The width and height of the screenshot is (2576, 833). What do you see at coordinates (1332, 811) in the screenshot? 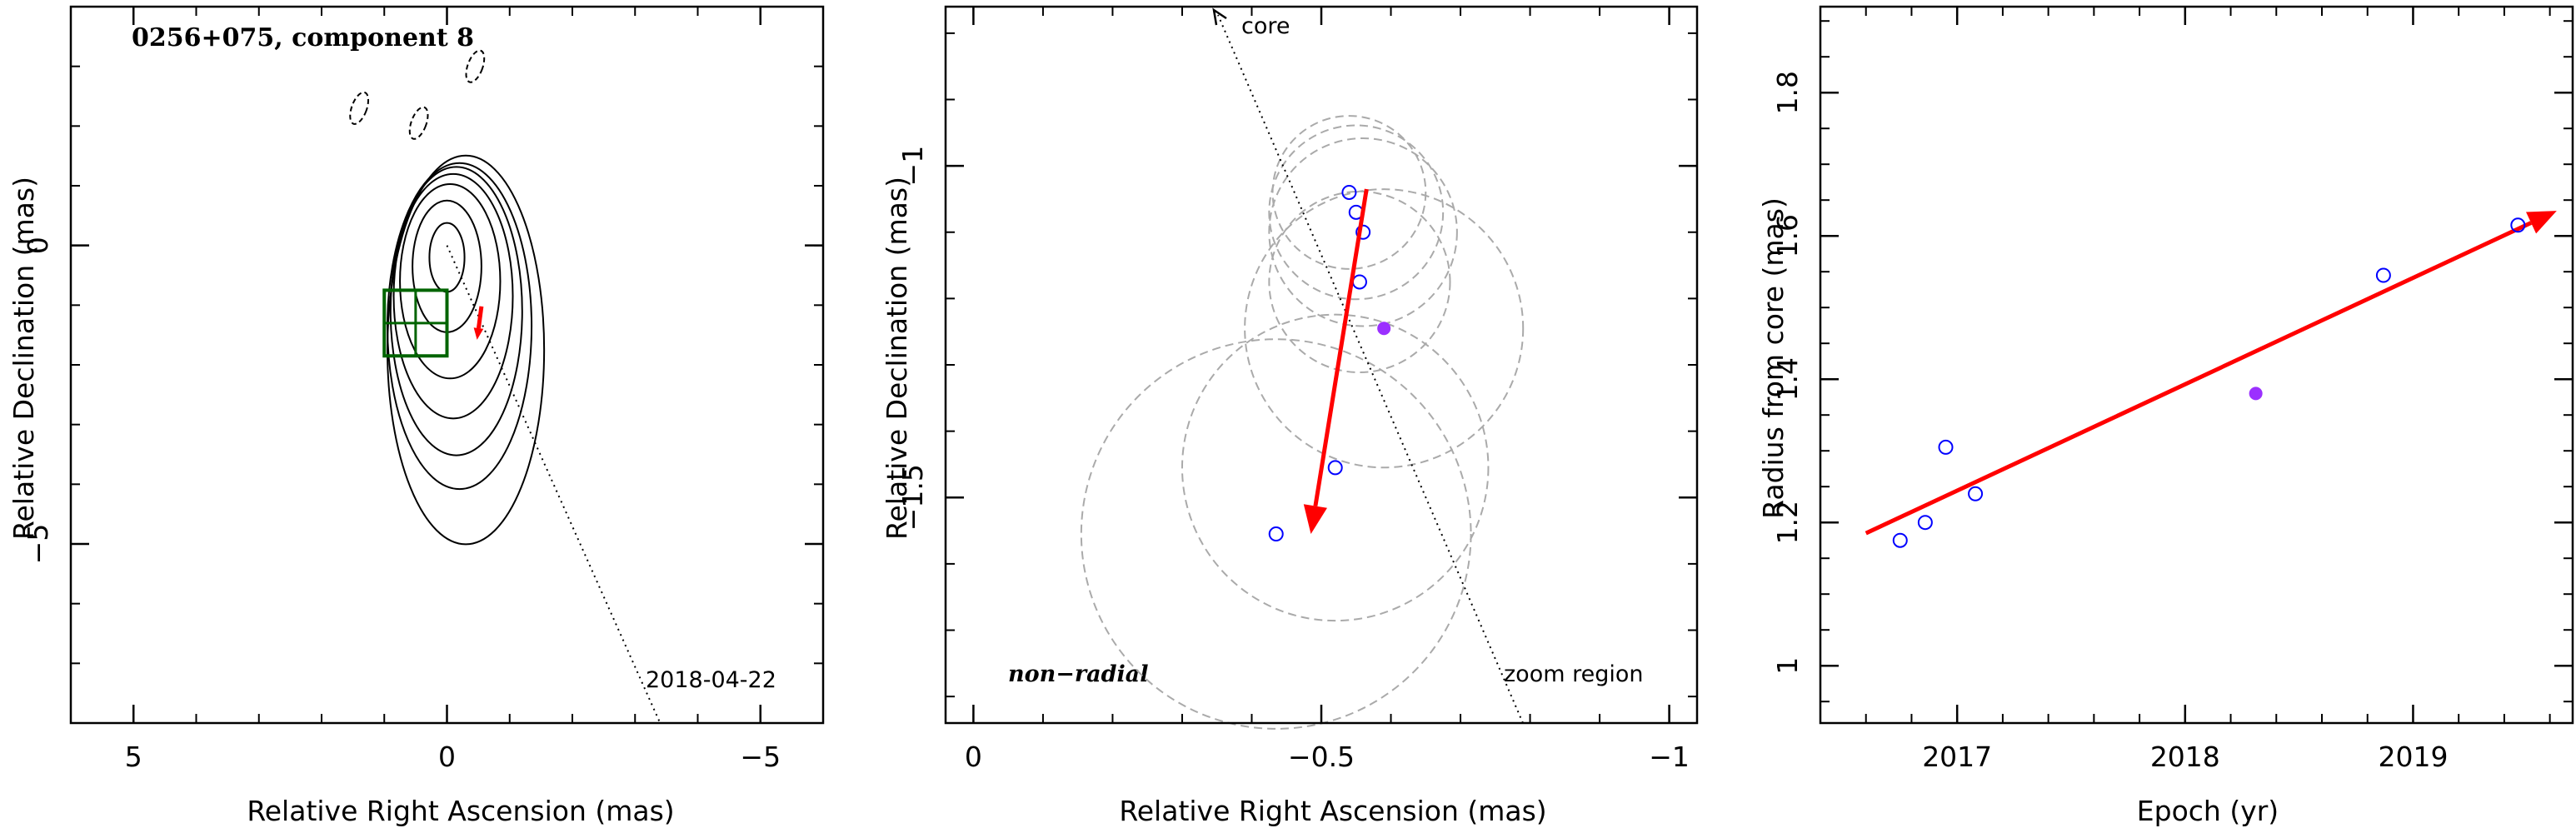
I see `zoom-x-axis-label: Relative Right Ascension (mas)` at bounding box center [1332, 811].